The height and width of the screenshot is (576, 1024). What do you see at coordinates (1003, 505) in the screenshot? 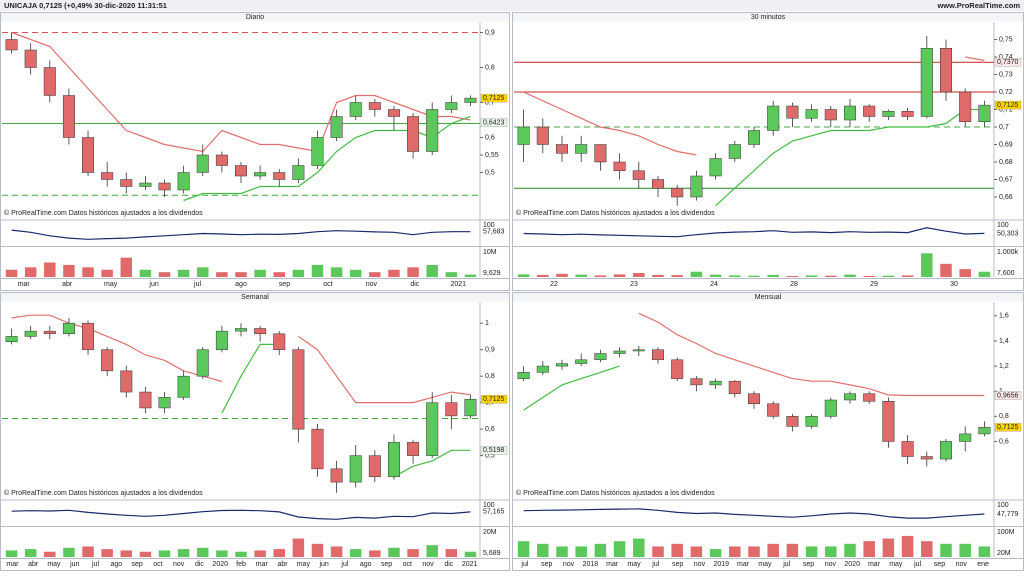
I see `osc-top-label: 100` at bounding box center [1003, 505].